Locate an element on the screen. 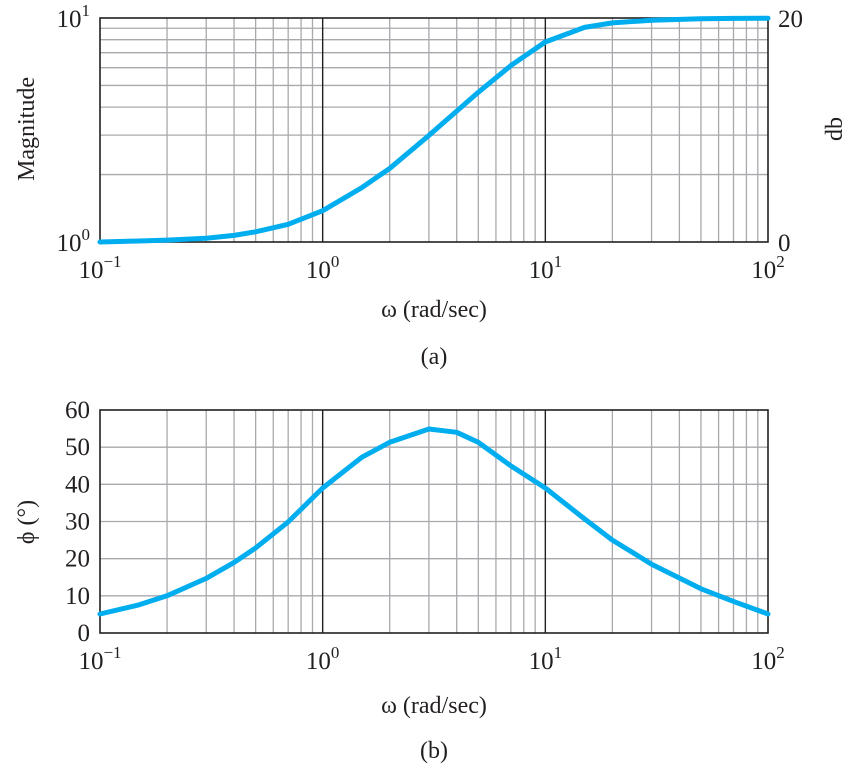 The height and width of the screenshot is (771, 857). y-tick-label: 30 is located at coordinates (77, 522).